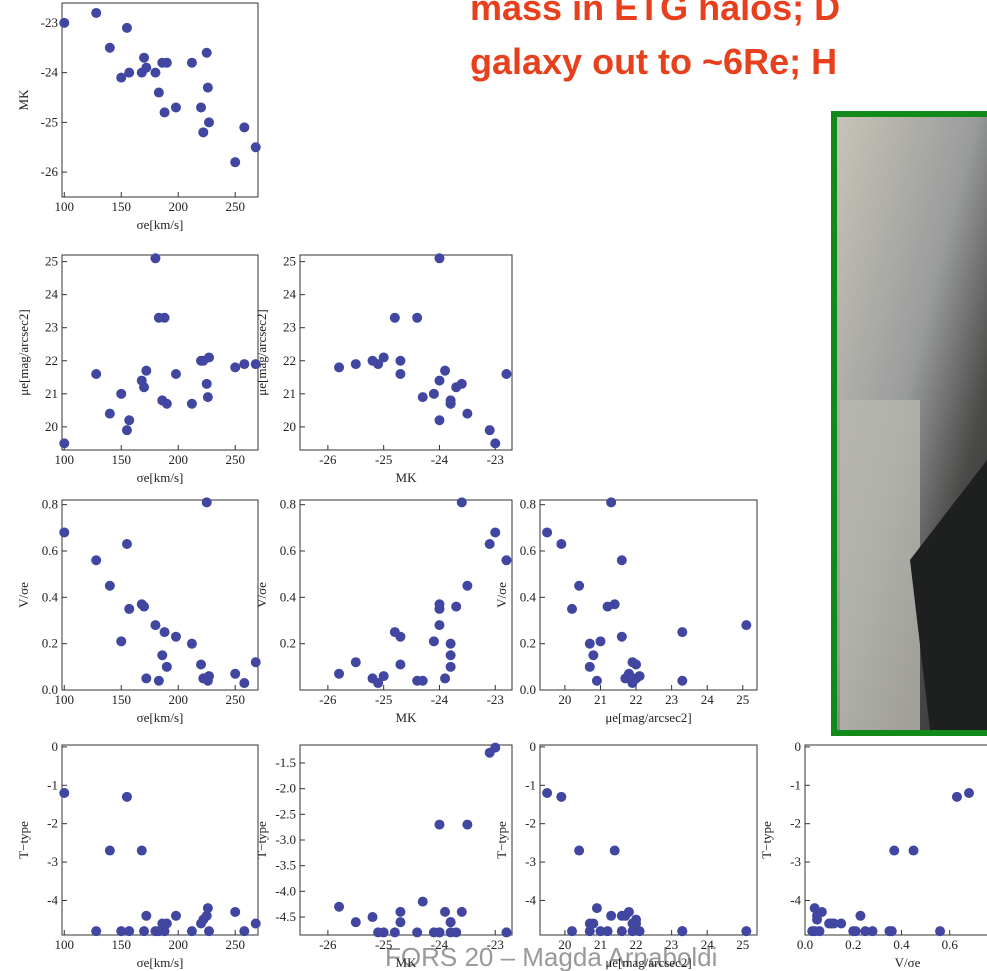  I want to click on y-tick-label: 25, so click(51, 261).